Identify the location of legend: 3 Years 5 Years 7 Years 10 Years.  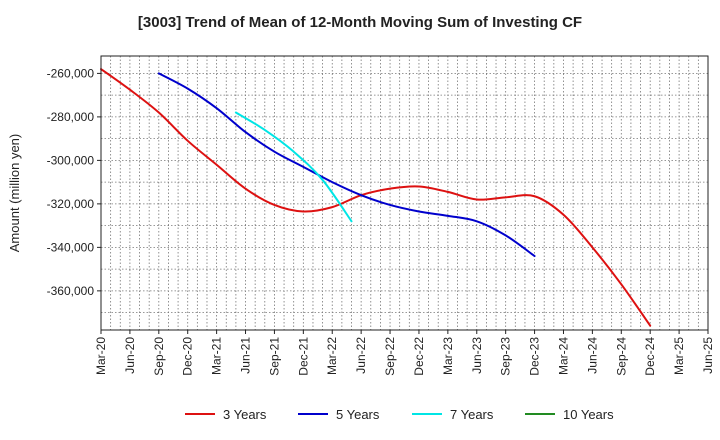
(399, 414).